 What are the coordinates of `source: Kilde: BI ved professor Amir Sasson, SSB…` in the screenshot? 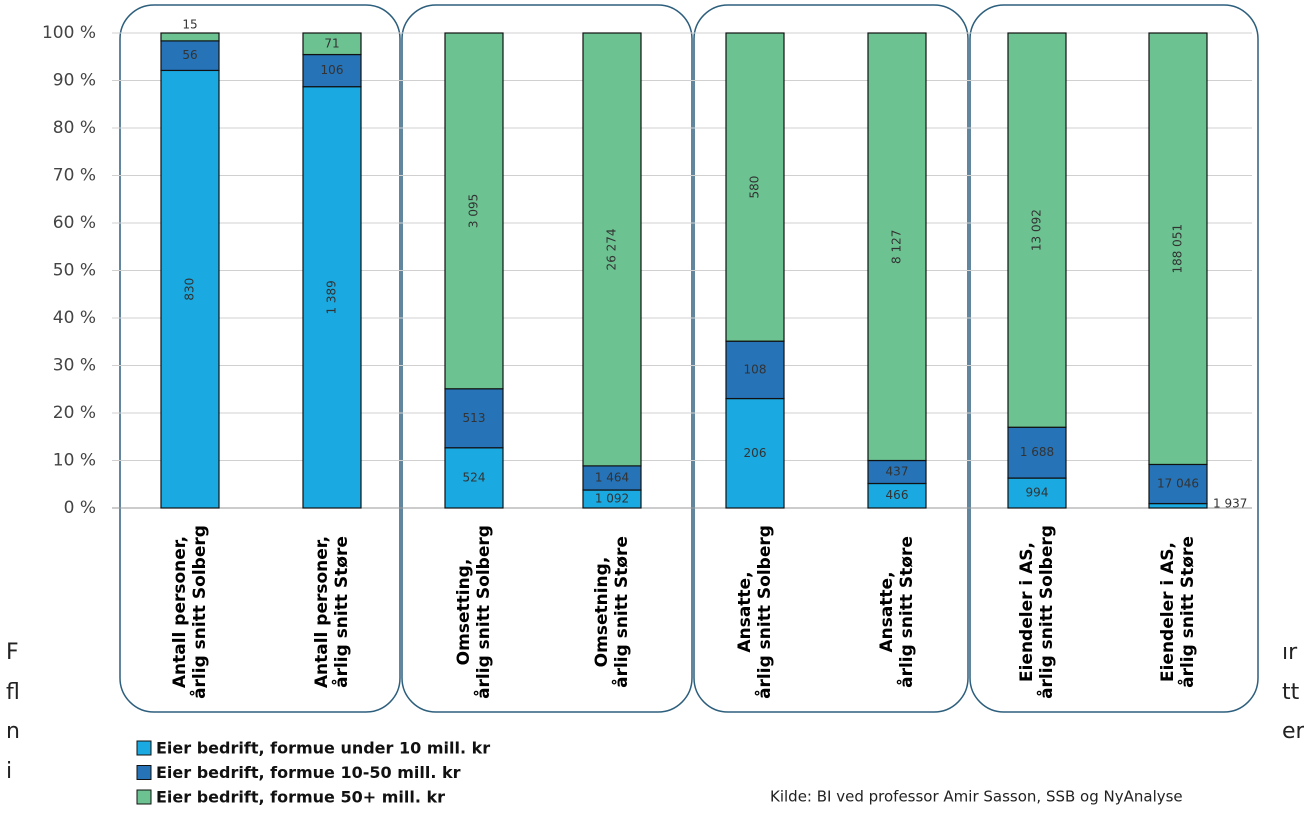 It's located at (976, 797).